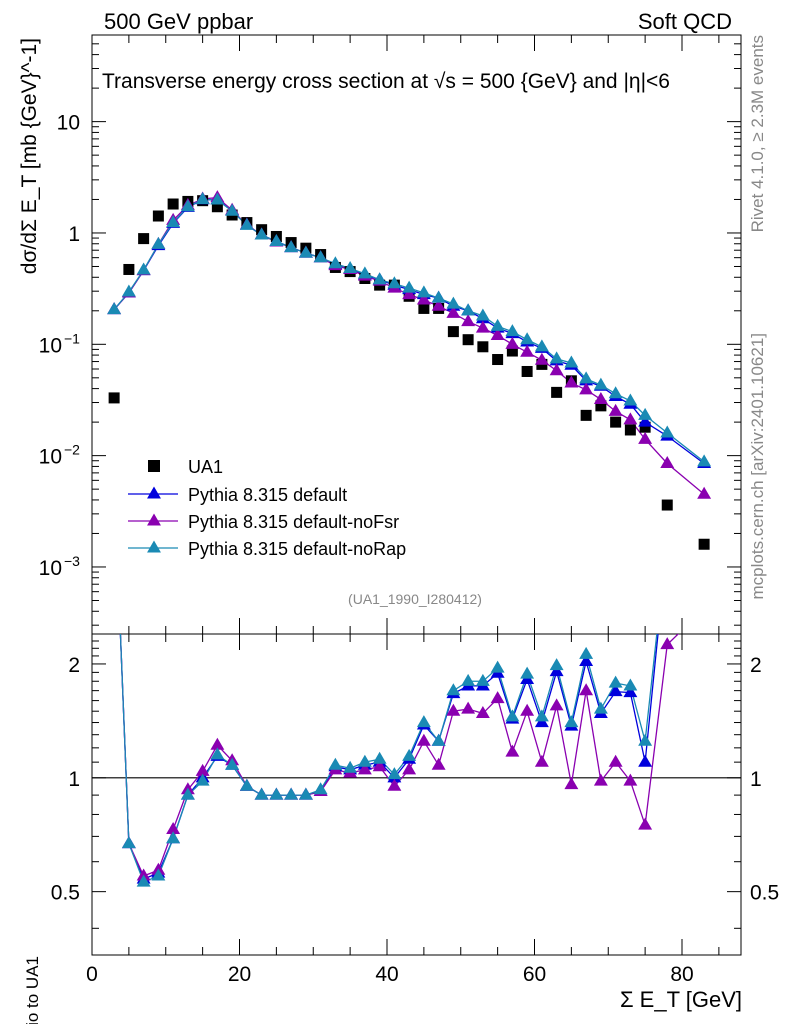 The width and height of the screenshot is (786, 1024). What do you see at coordinates (764, 893) in the screenshot?
I see `ratio-tick-label-right: 0.5` at bounding box center [764, 893].